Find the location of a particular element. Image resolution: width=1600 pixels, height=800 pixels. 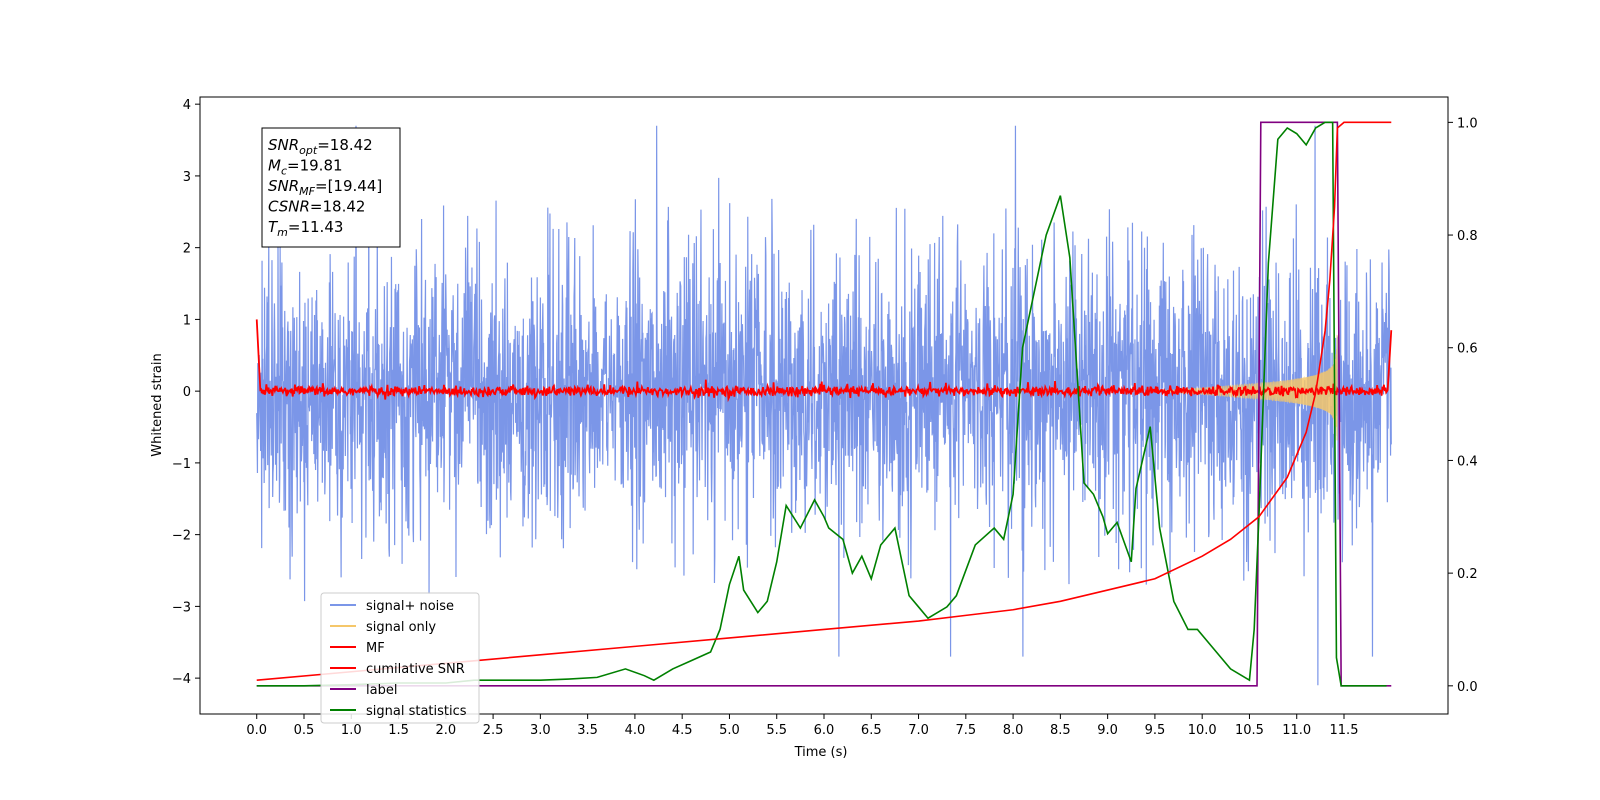

x-tick-label: 10.0 is located at coordinates (1202, 730).